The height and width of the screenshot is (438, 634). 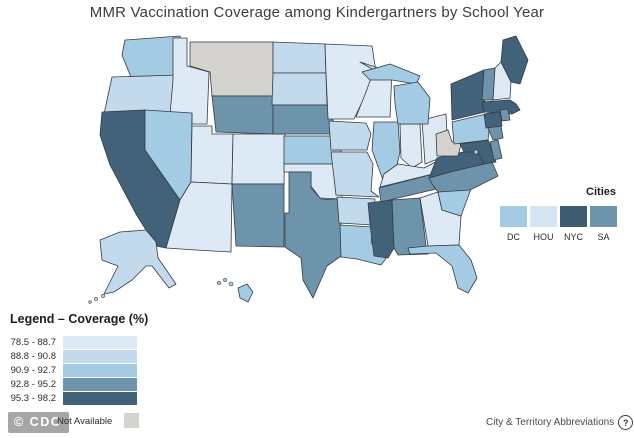 I want to click on legend-swatch-cat2, so click(x=100, y=356).